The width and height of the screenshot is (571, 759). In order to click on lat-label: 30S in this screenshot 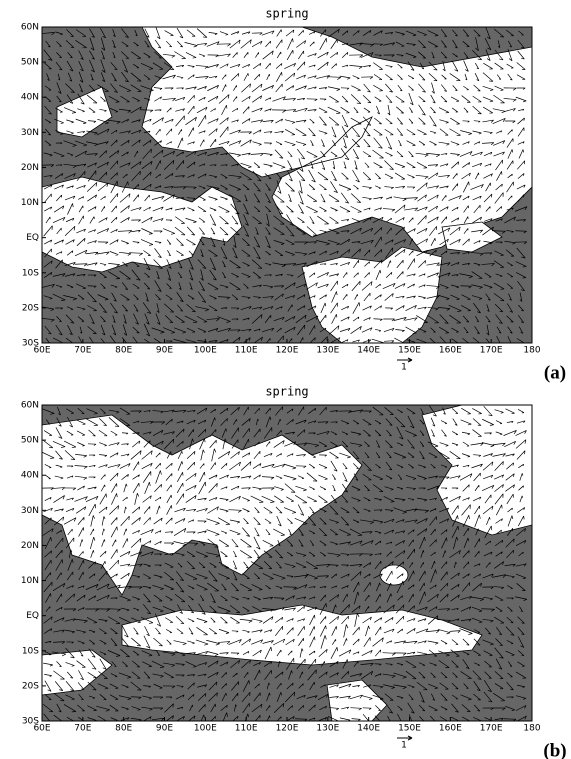, I will do `click(30, 344)`.